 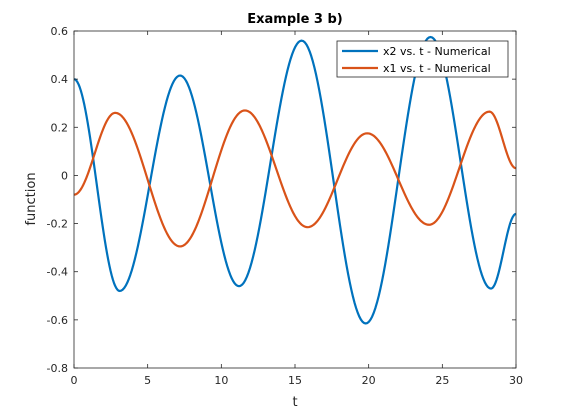 What do you see at coordinates (31, 198) in the screenshot?
I see `y-axis-label: function` at bounding box center [31, 198].